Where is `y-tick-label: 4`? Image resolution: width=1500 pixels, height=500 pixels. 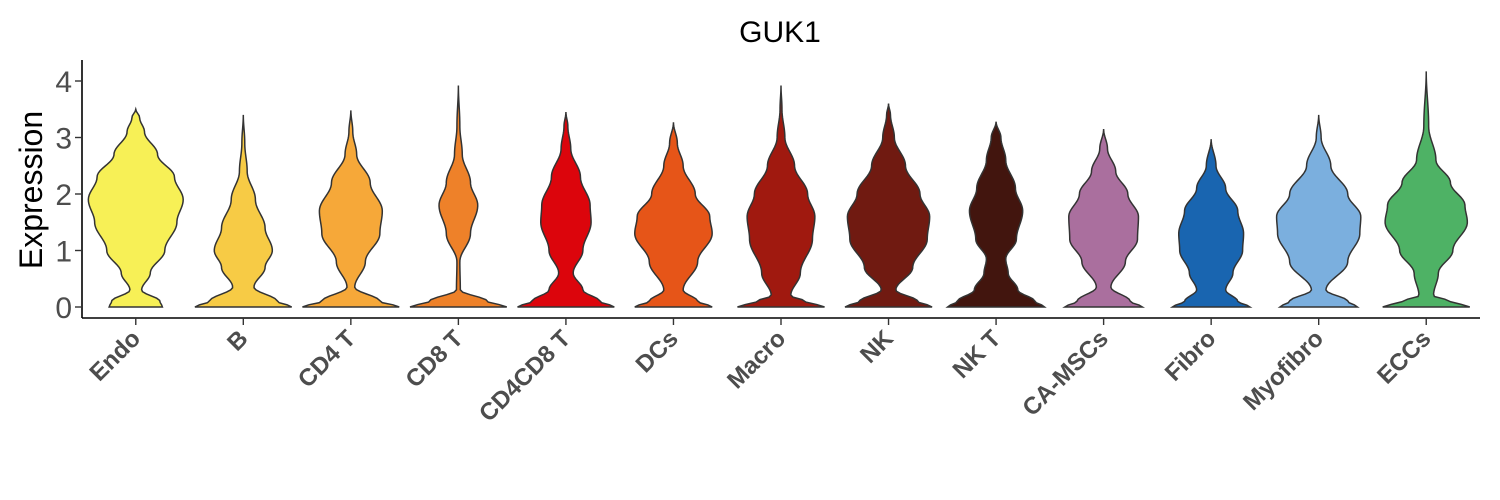 y-tick-label: 4 is located at coordinates (63, 82).